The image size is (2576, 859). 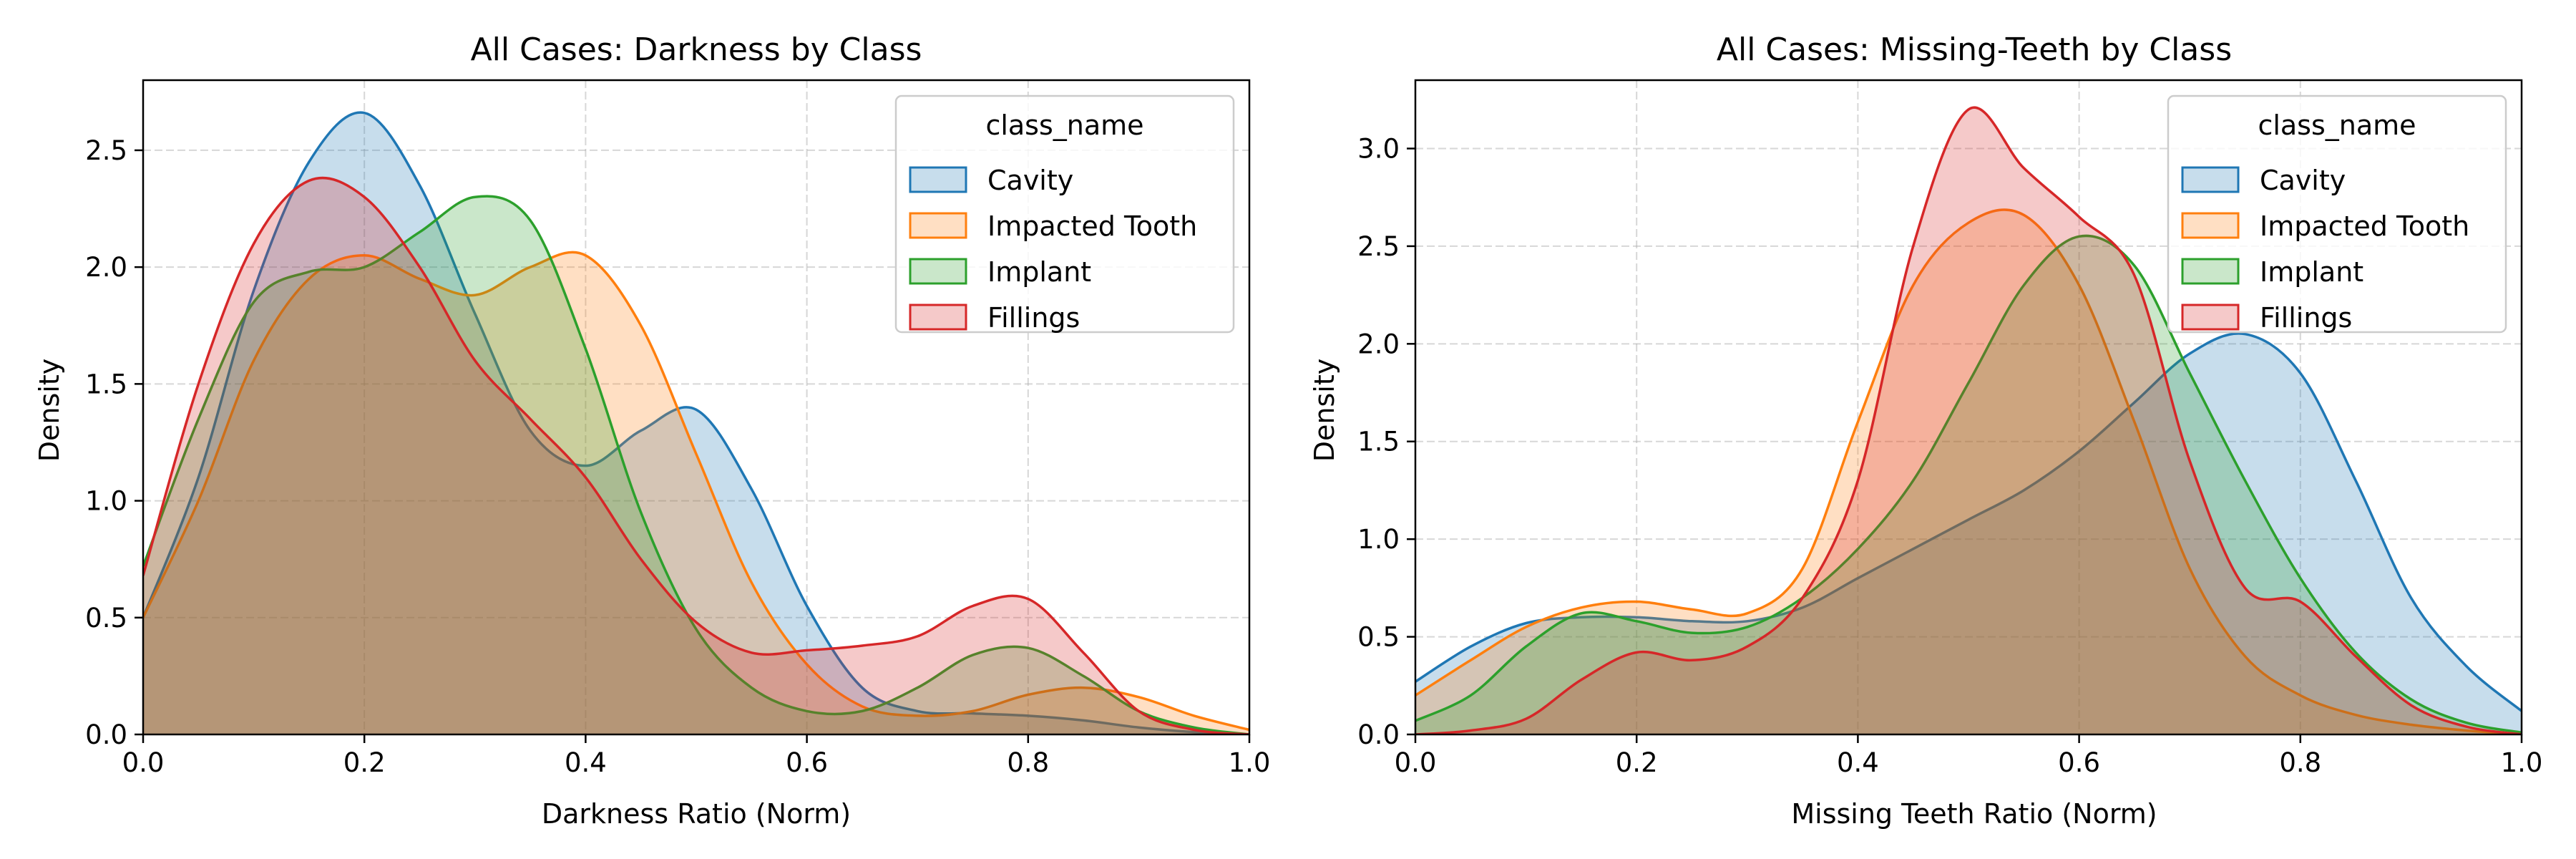 What do you see at coordinates (696, 49) in the screenshot?
I see `chart-title: All Cases: Darkness by Class` at bounding box center [696, 49].